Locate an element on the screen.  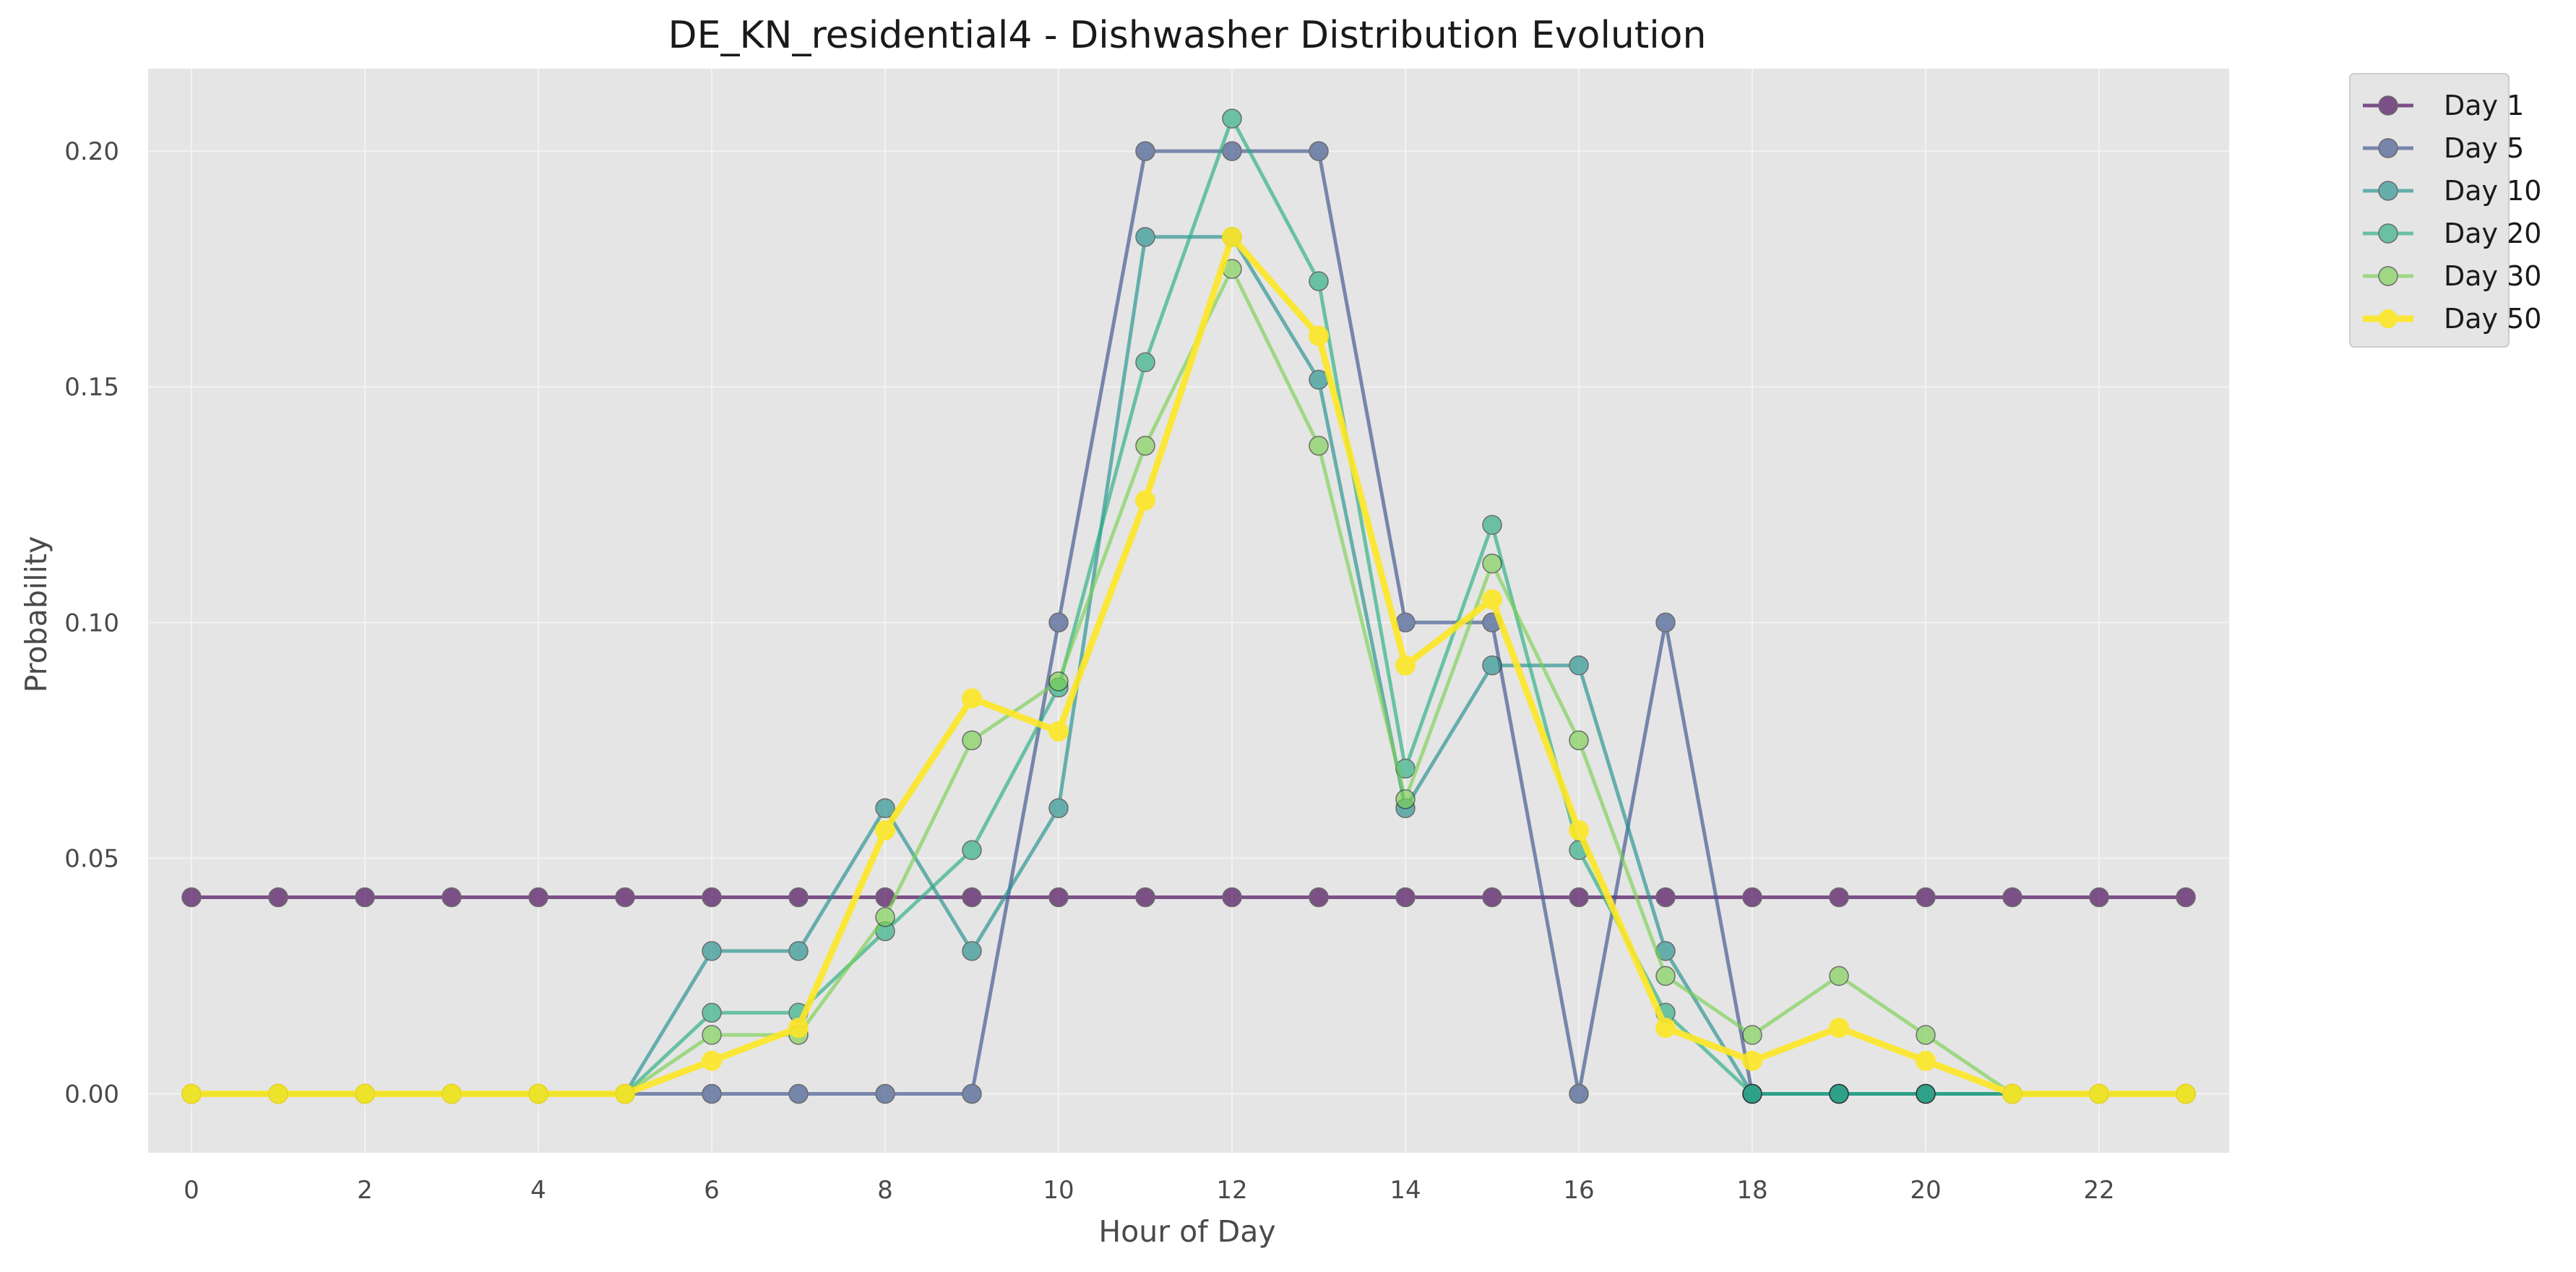
y-axis-ticks: 0.00 0.05 0.10 0.15 0.20 is located at coordinates (91, 623).